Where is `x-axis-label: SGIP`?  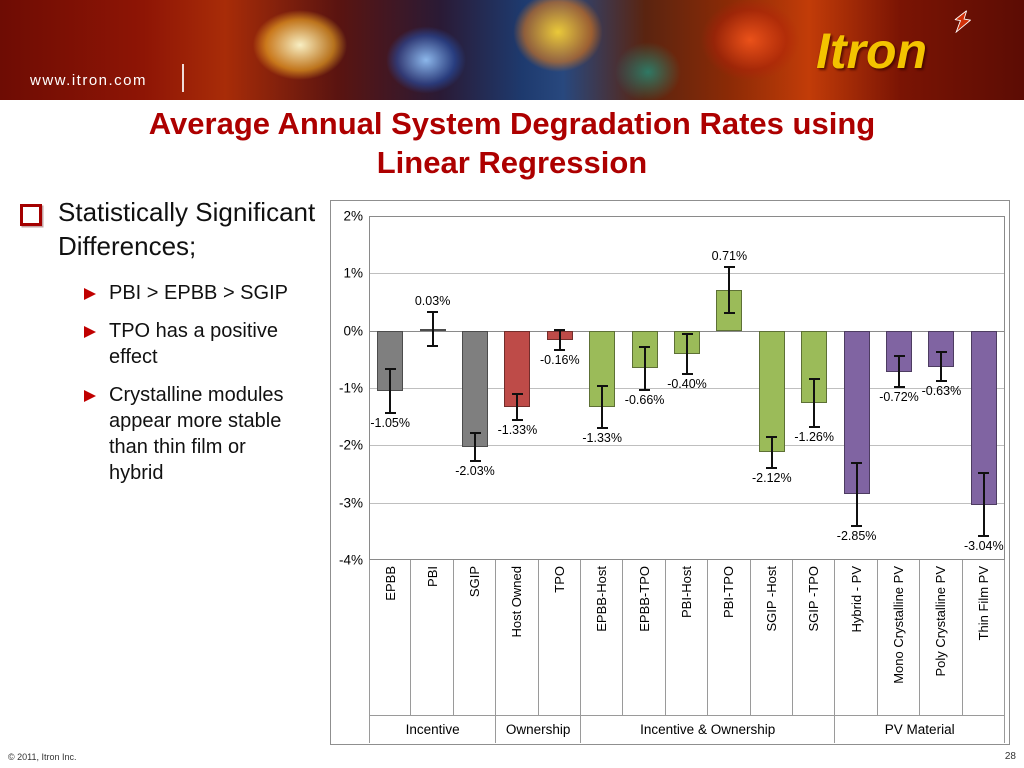
x-axis-label: SGIP is located at coordinates (474, 582).